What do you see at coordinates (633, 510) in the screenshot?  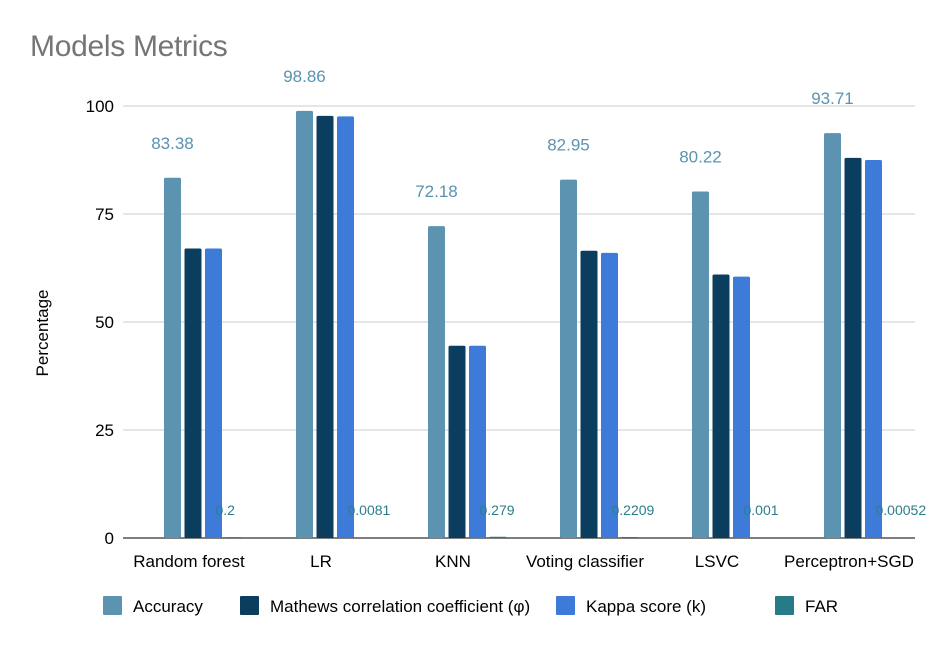 I see `far-data-label: 0.2209` at bounding box center [633, 510].